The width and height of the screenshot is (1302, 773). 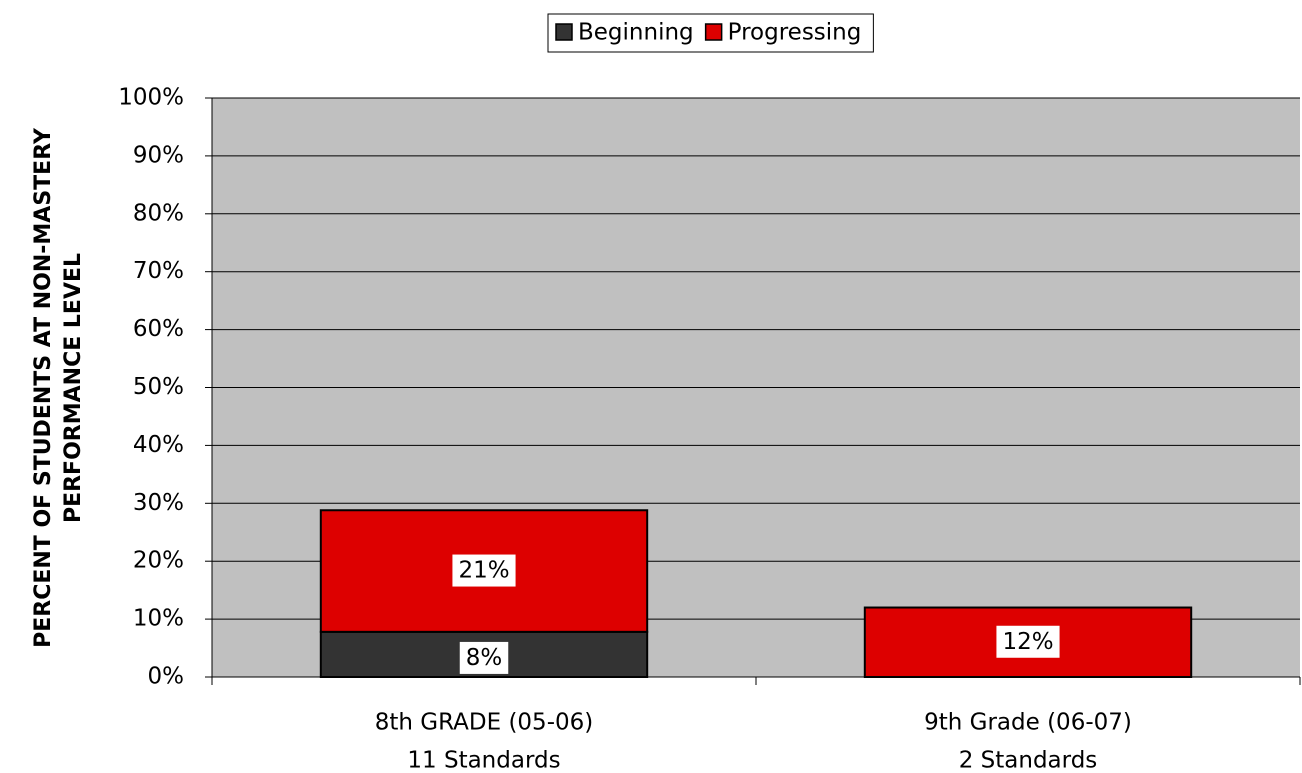 I want to click on y-tick-label: 100%, so click(x=151, y=98).